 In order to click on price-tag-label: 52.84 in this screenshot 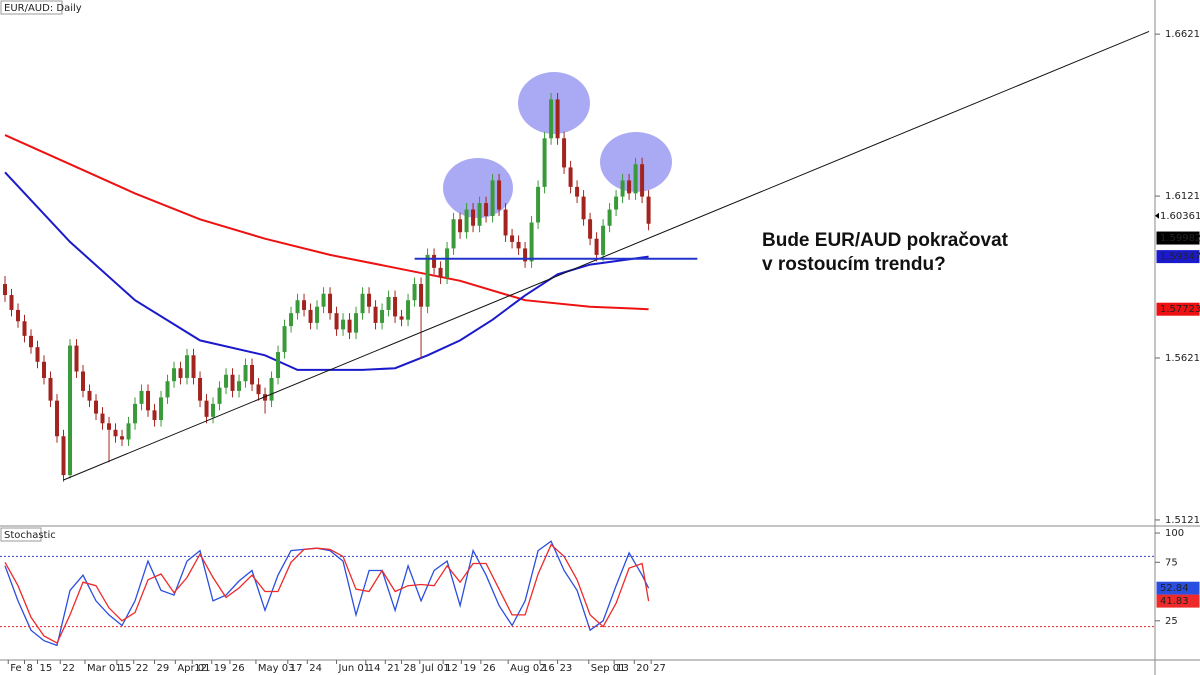, I will do `click(1174, 588)`.